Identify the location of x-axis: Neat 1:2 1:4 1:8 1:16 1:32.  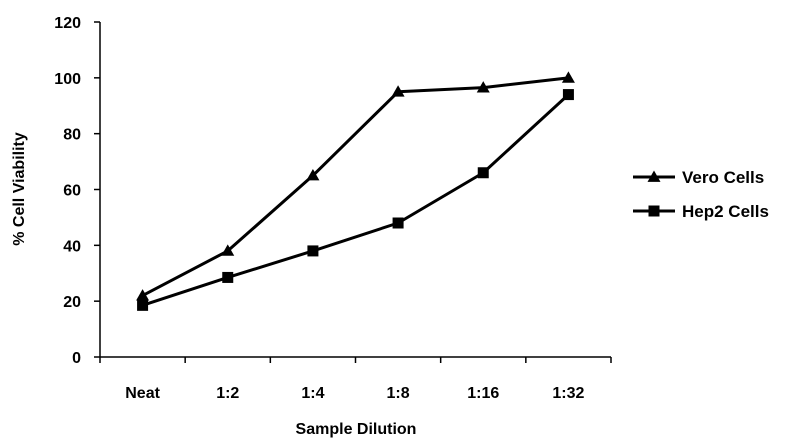
(355, 379).